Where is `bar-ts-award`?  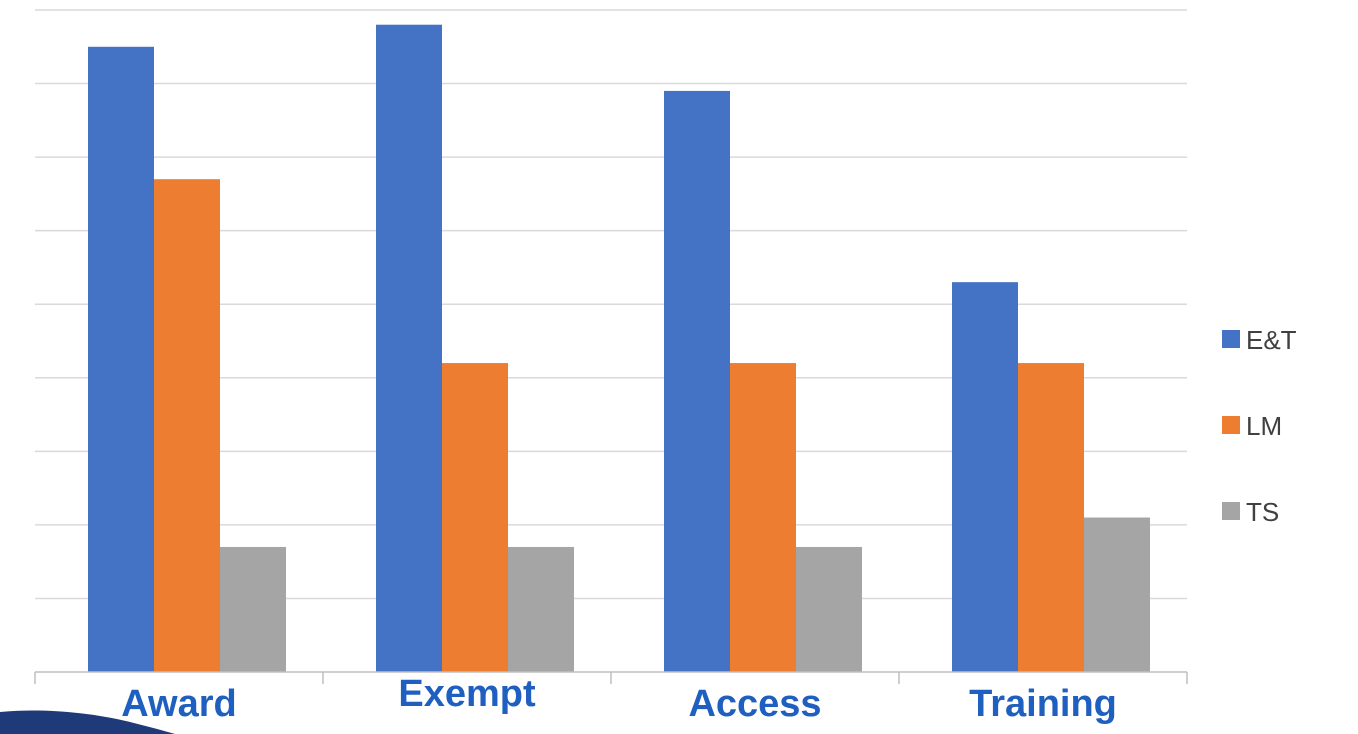
bar-ts-award is located at coordinates (253, 609).